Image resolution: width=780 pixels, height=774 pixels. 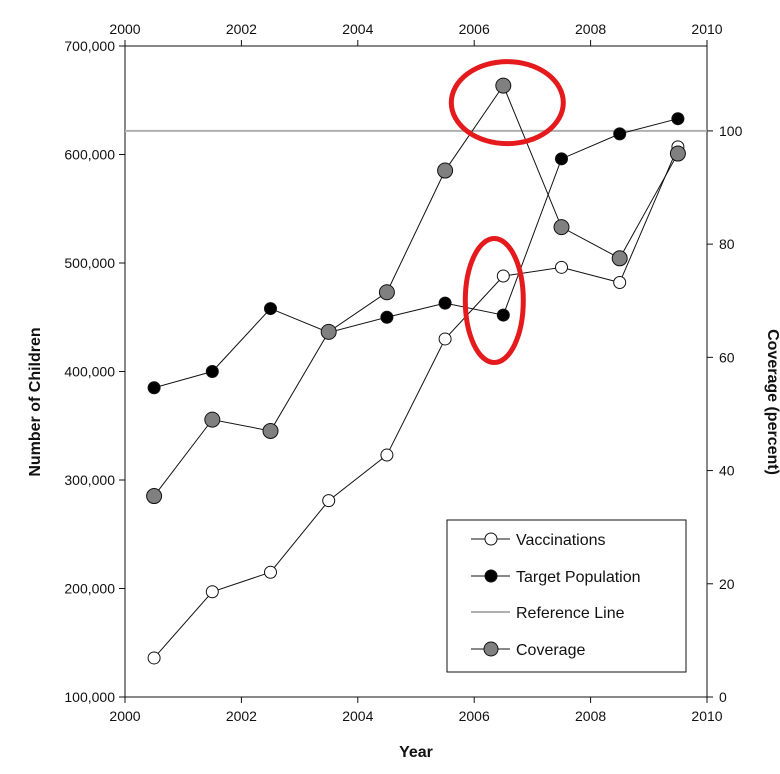 I want to click on legend-label-target-population: Target Population, so click(x=578, y=577).